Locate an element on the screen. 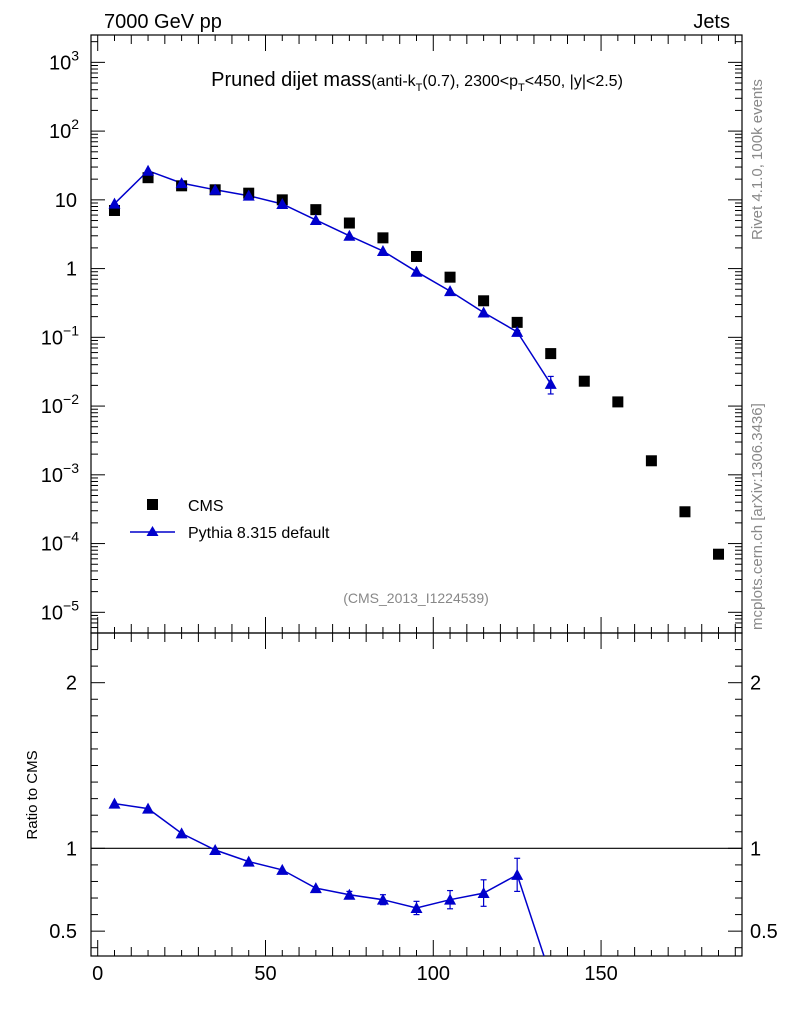 This screenshot has height=1024, width=786. subtitle-sub-pt: T is located at coordinates (521, 88).